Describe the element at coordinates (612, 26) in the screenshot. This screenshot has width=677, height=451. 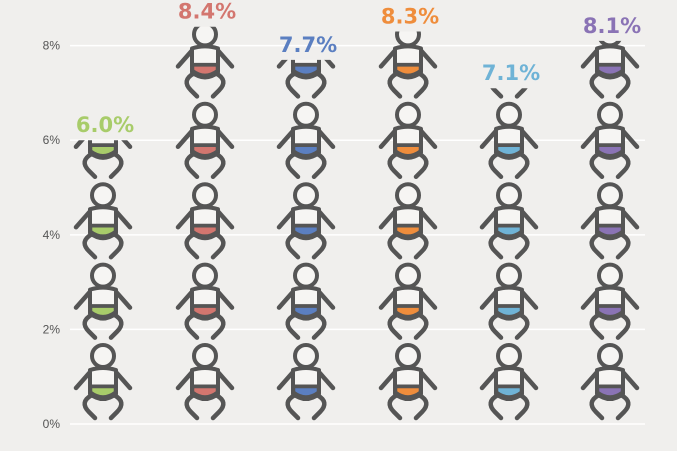
I see `data-label: 8.1%` at that location.